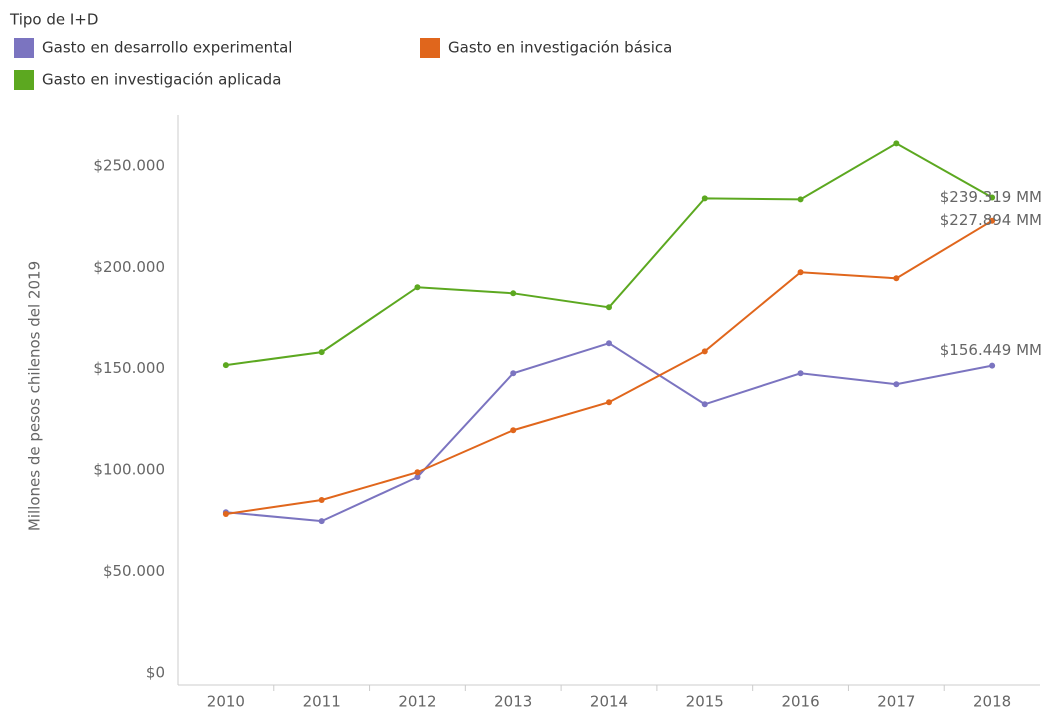 The image size is (1043, 715). What do you see at coordinates (992, 702) in the screenshot?
I see `x-tick-label: 2018` at bounding box center [992, 702].